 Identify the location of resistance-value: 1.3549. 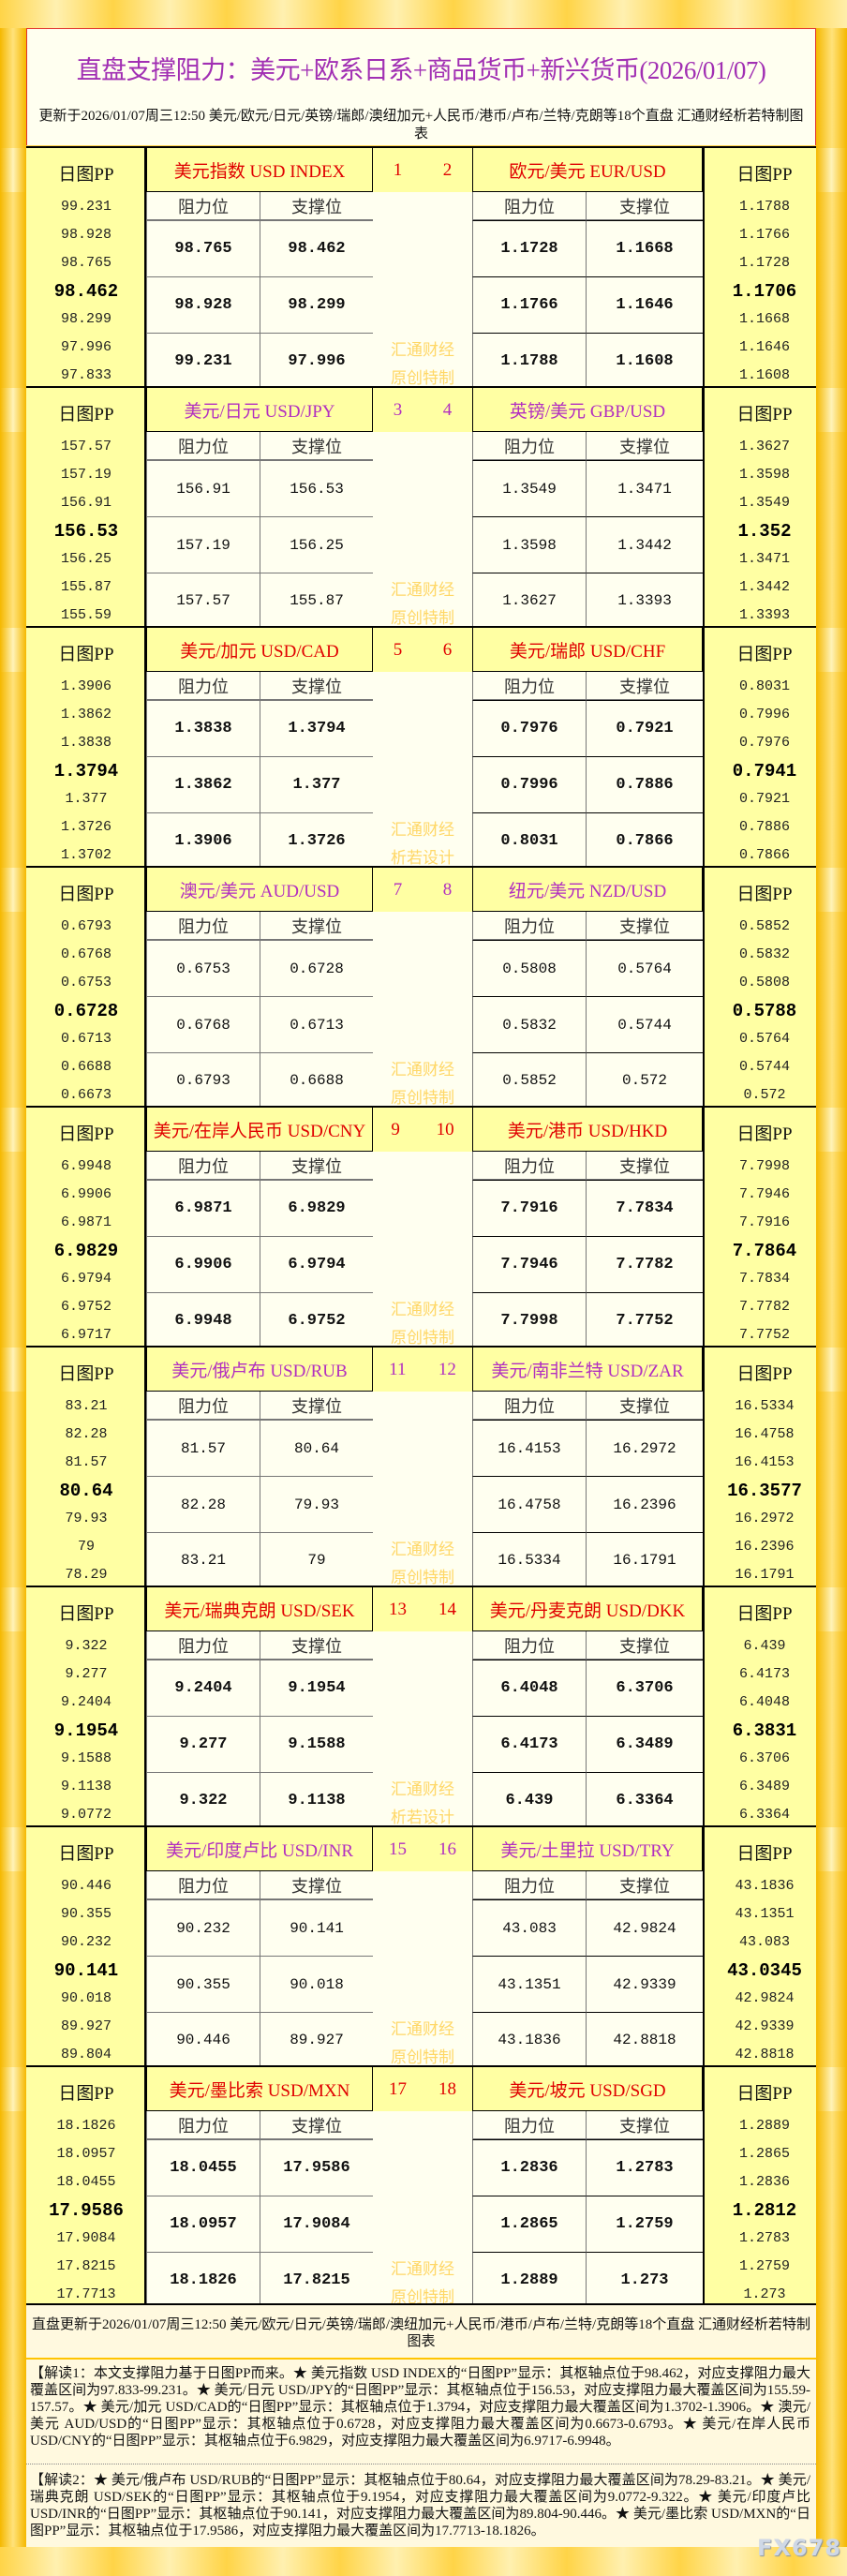
(529, 488).